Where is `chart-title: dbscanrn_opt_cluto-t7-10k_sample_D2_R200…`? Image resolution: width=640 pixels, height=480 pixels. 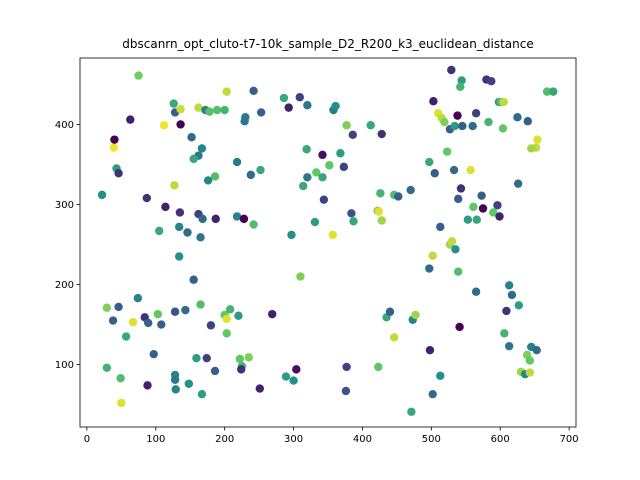
chart-title: dbscanrn_opt_cluto-t7-10k_sample_D2_R200… is located at coordinates (327, 44).